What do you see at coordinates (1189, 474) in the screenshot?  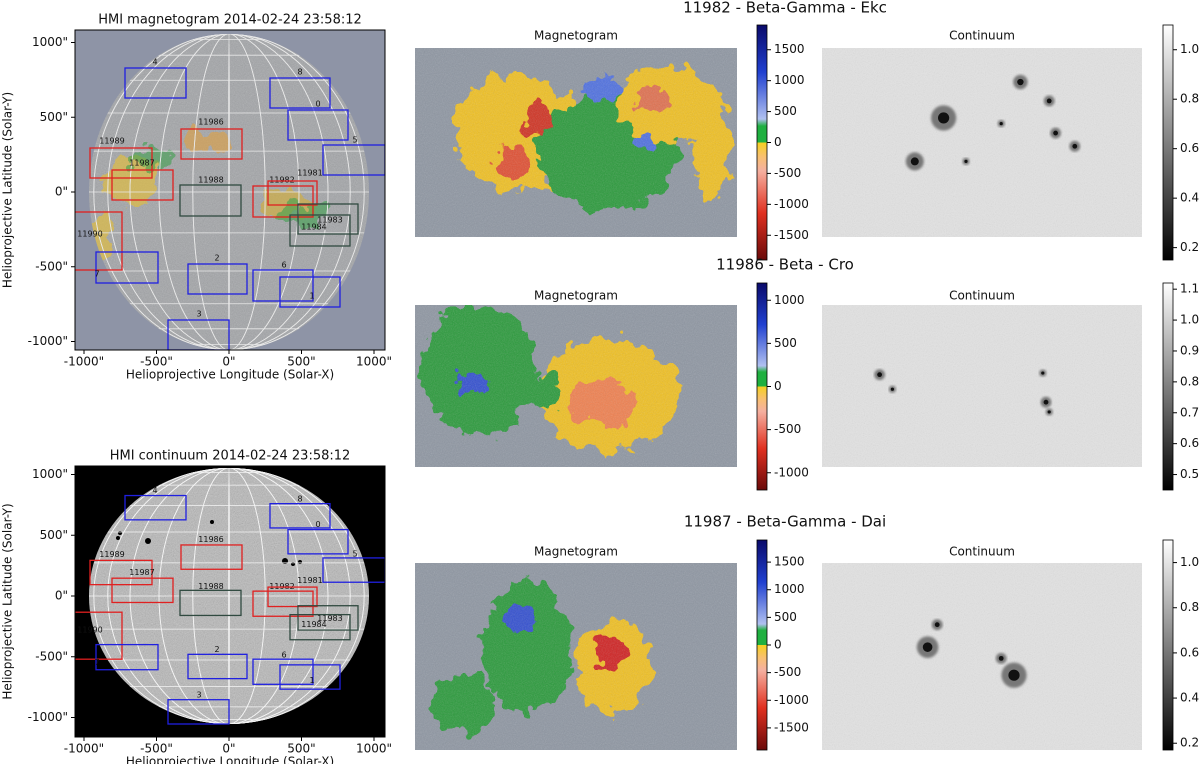 I see `colorbar-tick-label: 0.5` at bounding box center [1189, 474].